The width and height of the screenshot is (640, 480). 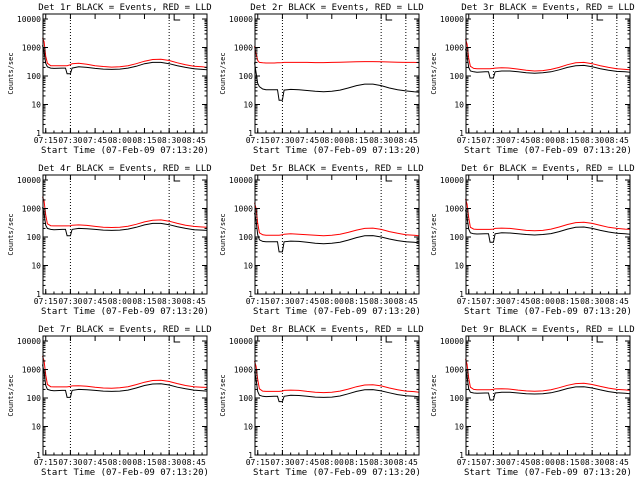 I want to click on chart-title: Det 2r BLACK = Events, RED = LLD, so click(x=336, y=8).